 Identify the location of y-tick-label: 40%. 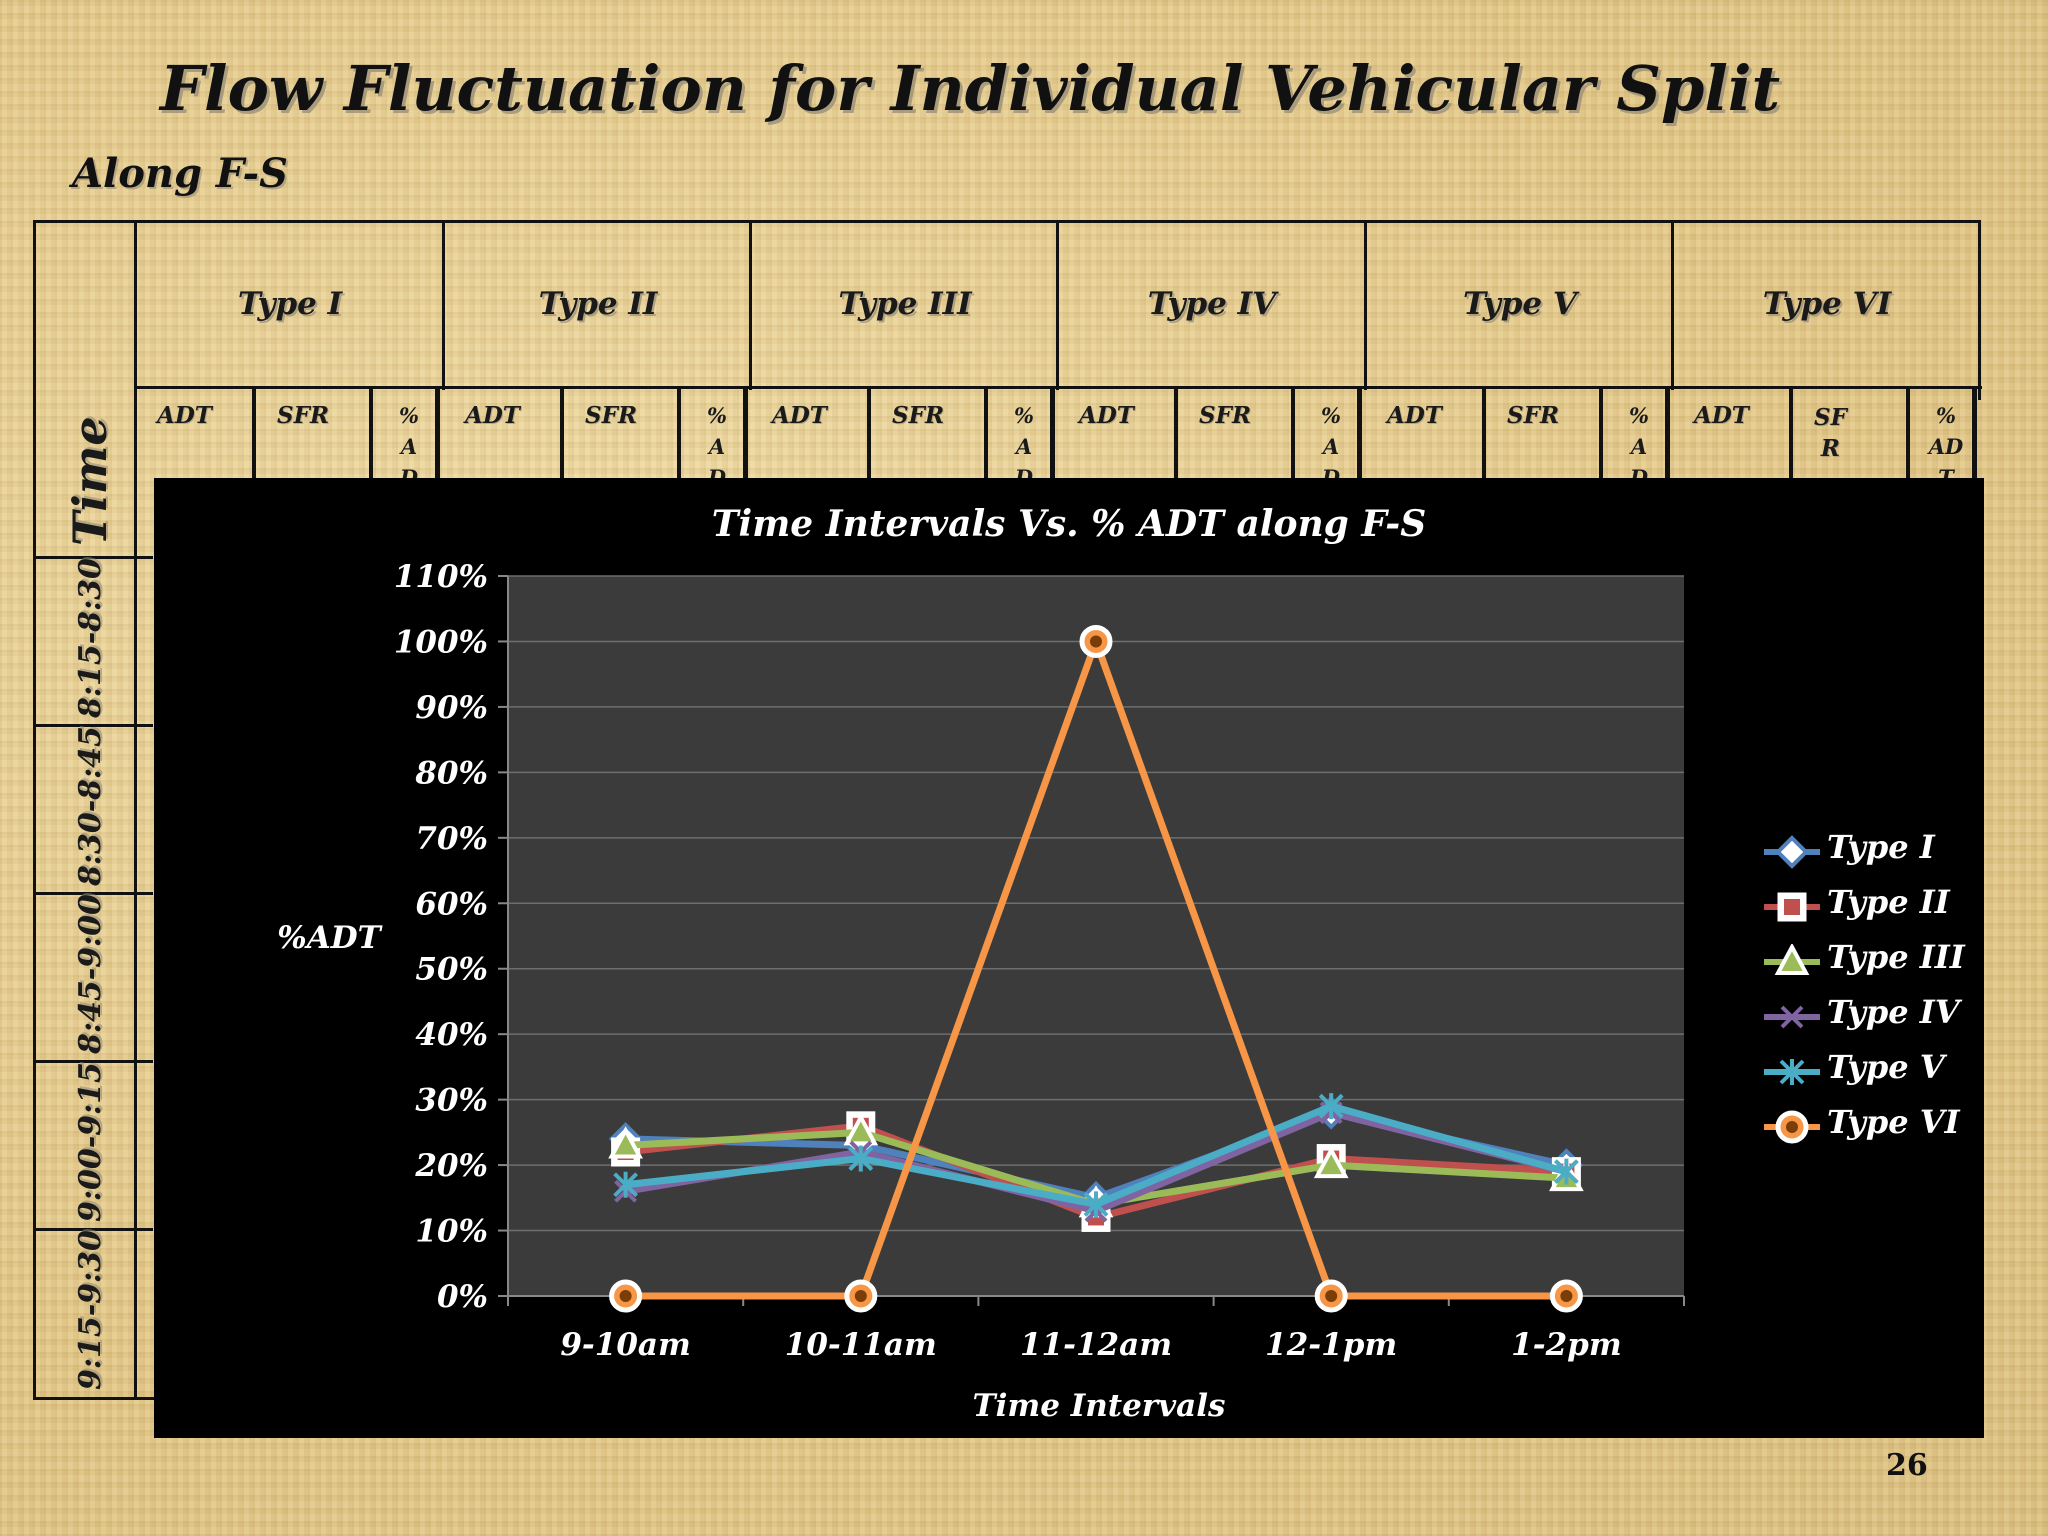
(451, 1035).